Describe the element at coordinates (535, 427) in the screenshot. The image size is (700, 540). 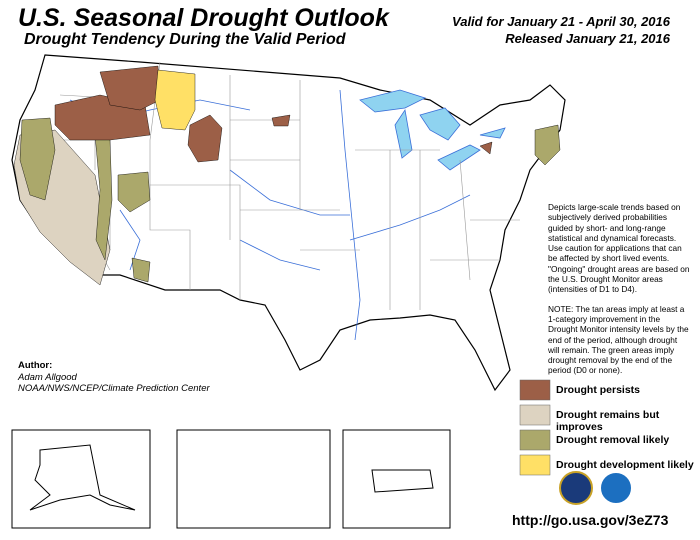
I see `legend` at that location.